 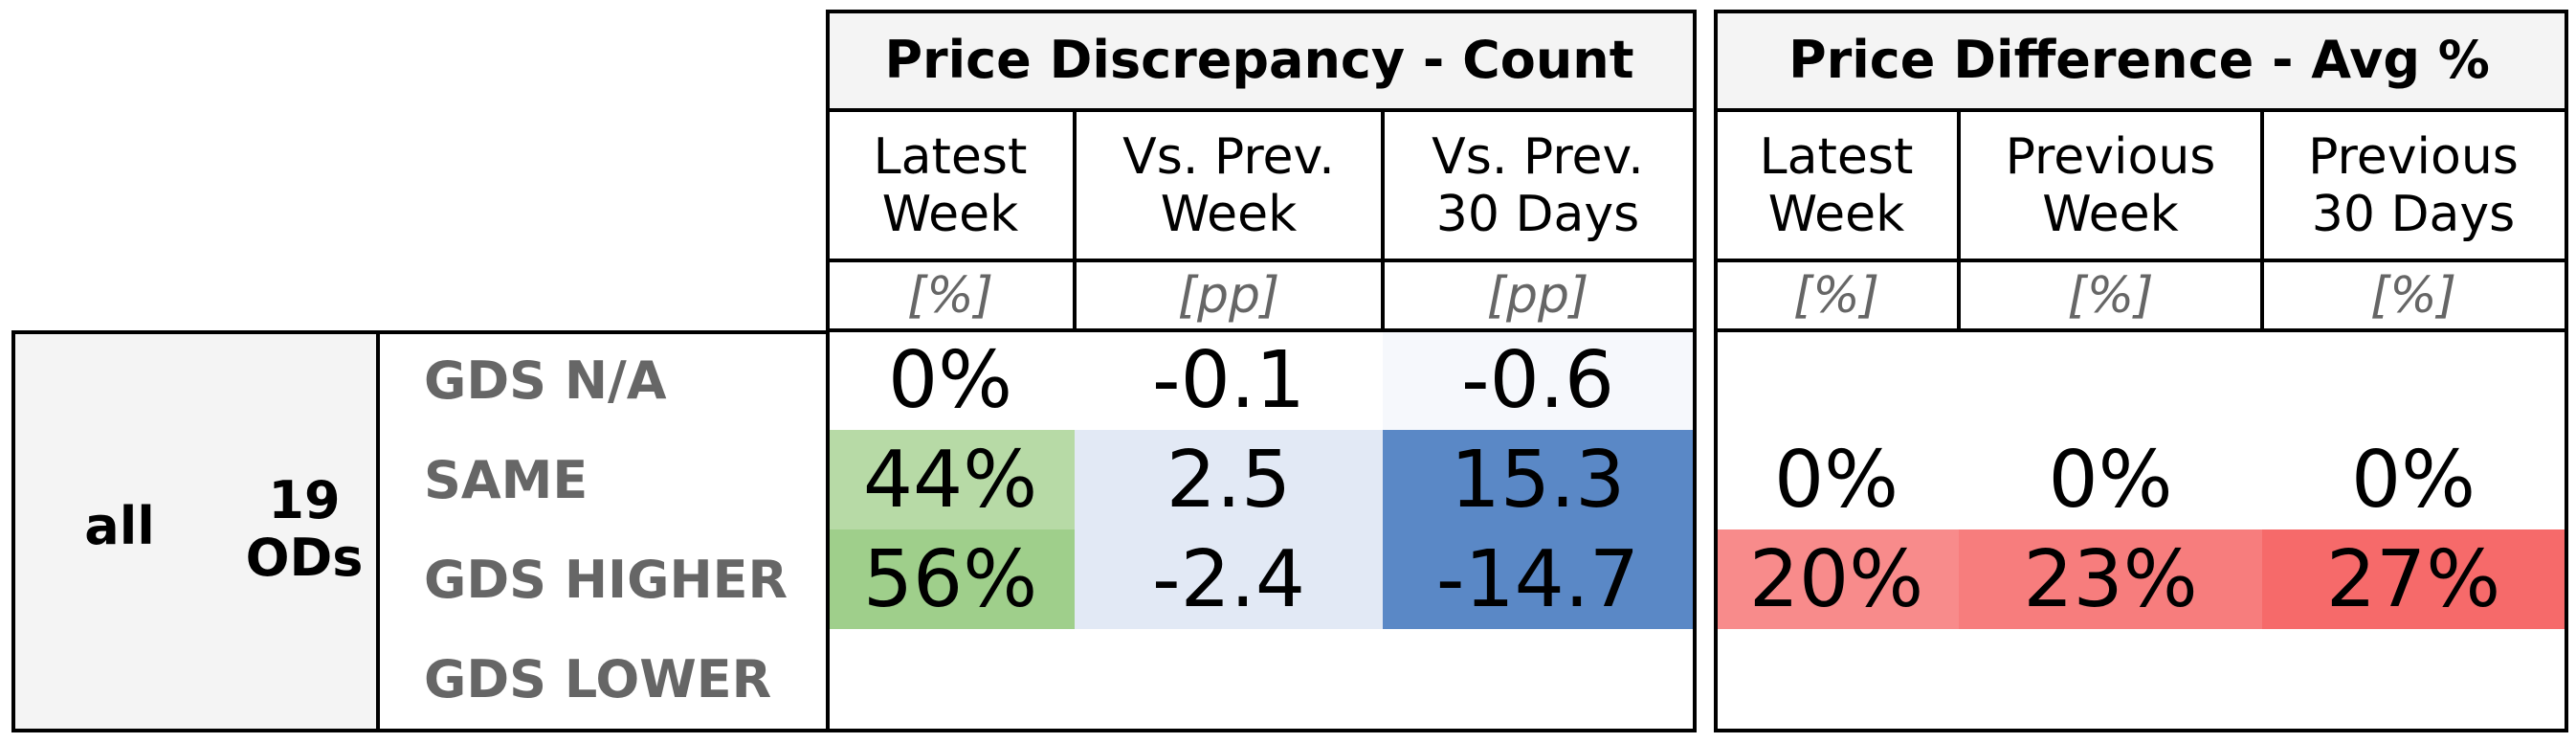 What do you see at coordinates (1538, 579) in the screenshot?
I see `value-cell: -14.7` at bounding box center [1538, 579].